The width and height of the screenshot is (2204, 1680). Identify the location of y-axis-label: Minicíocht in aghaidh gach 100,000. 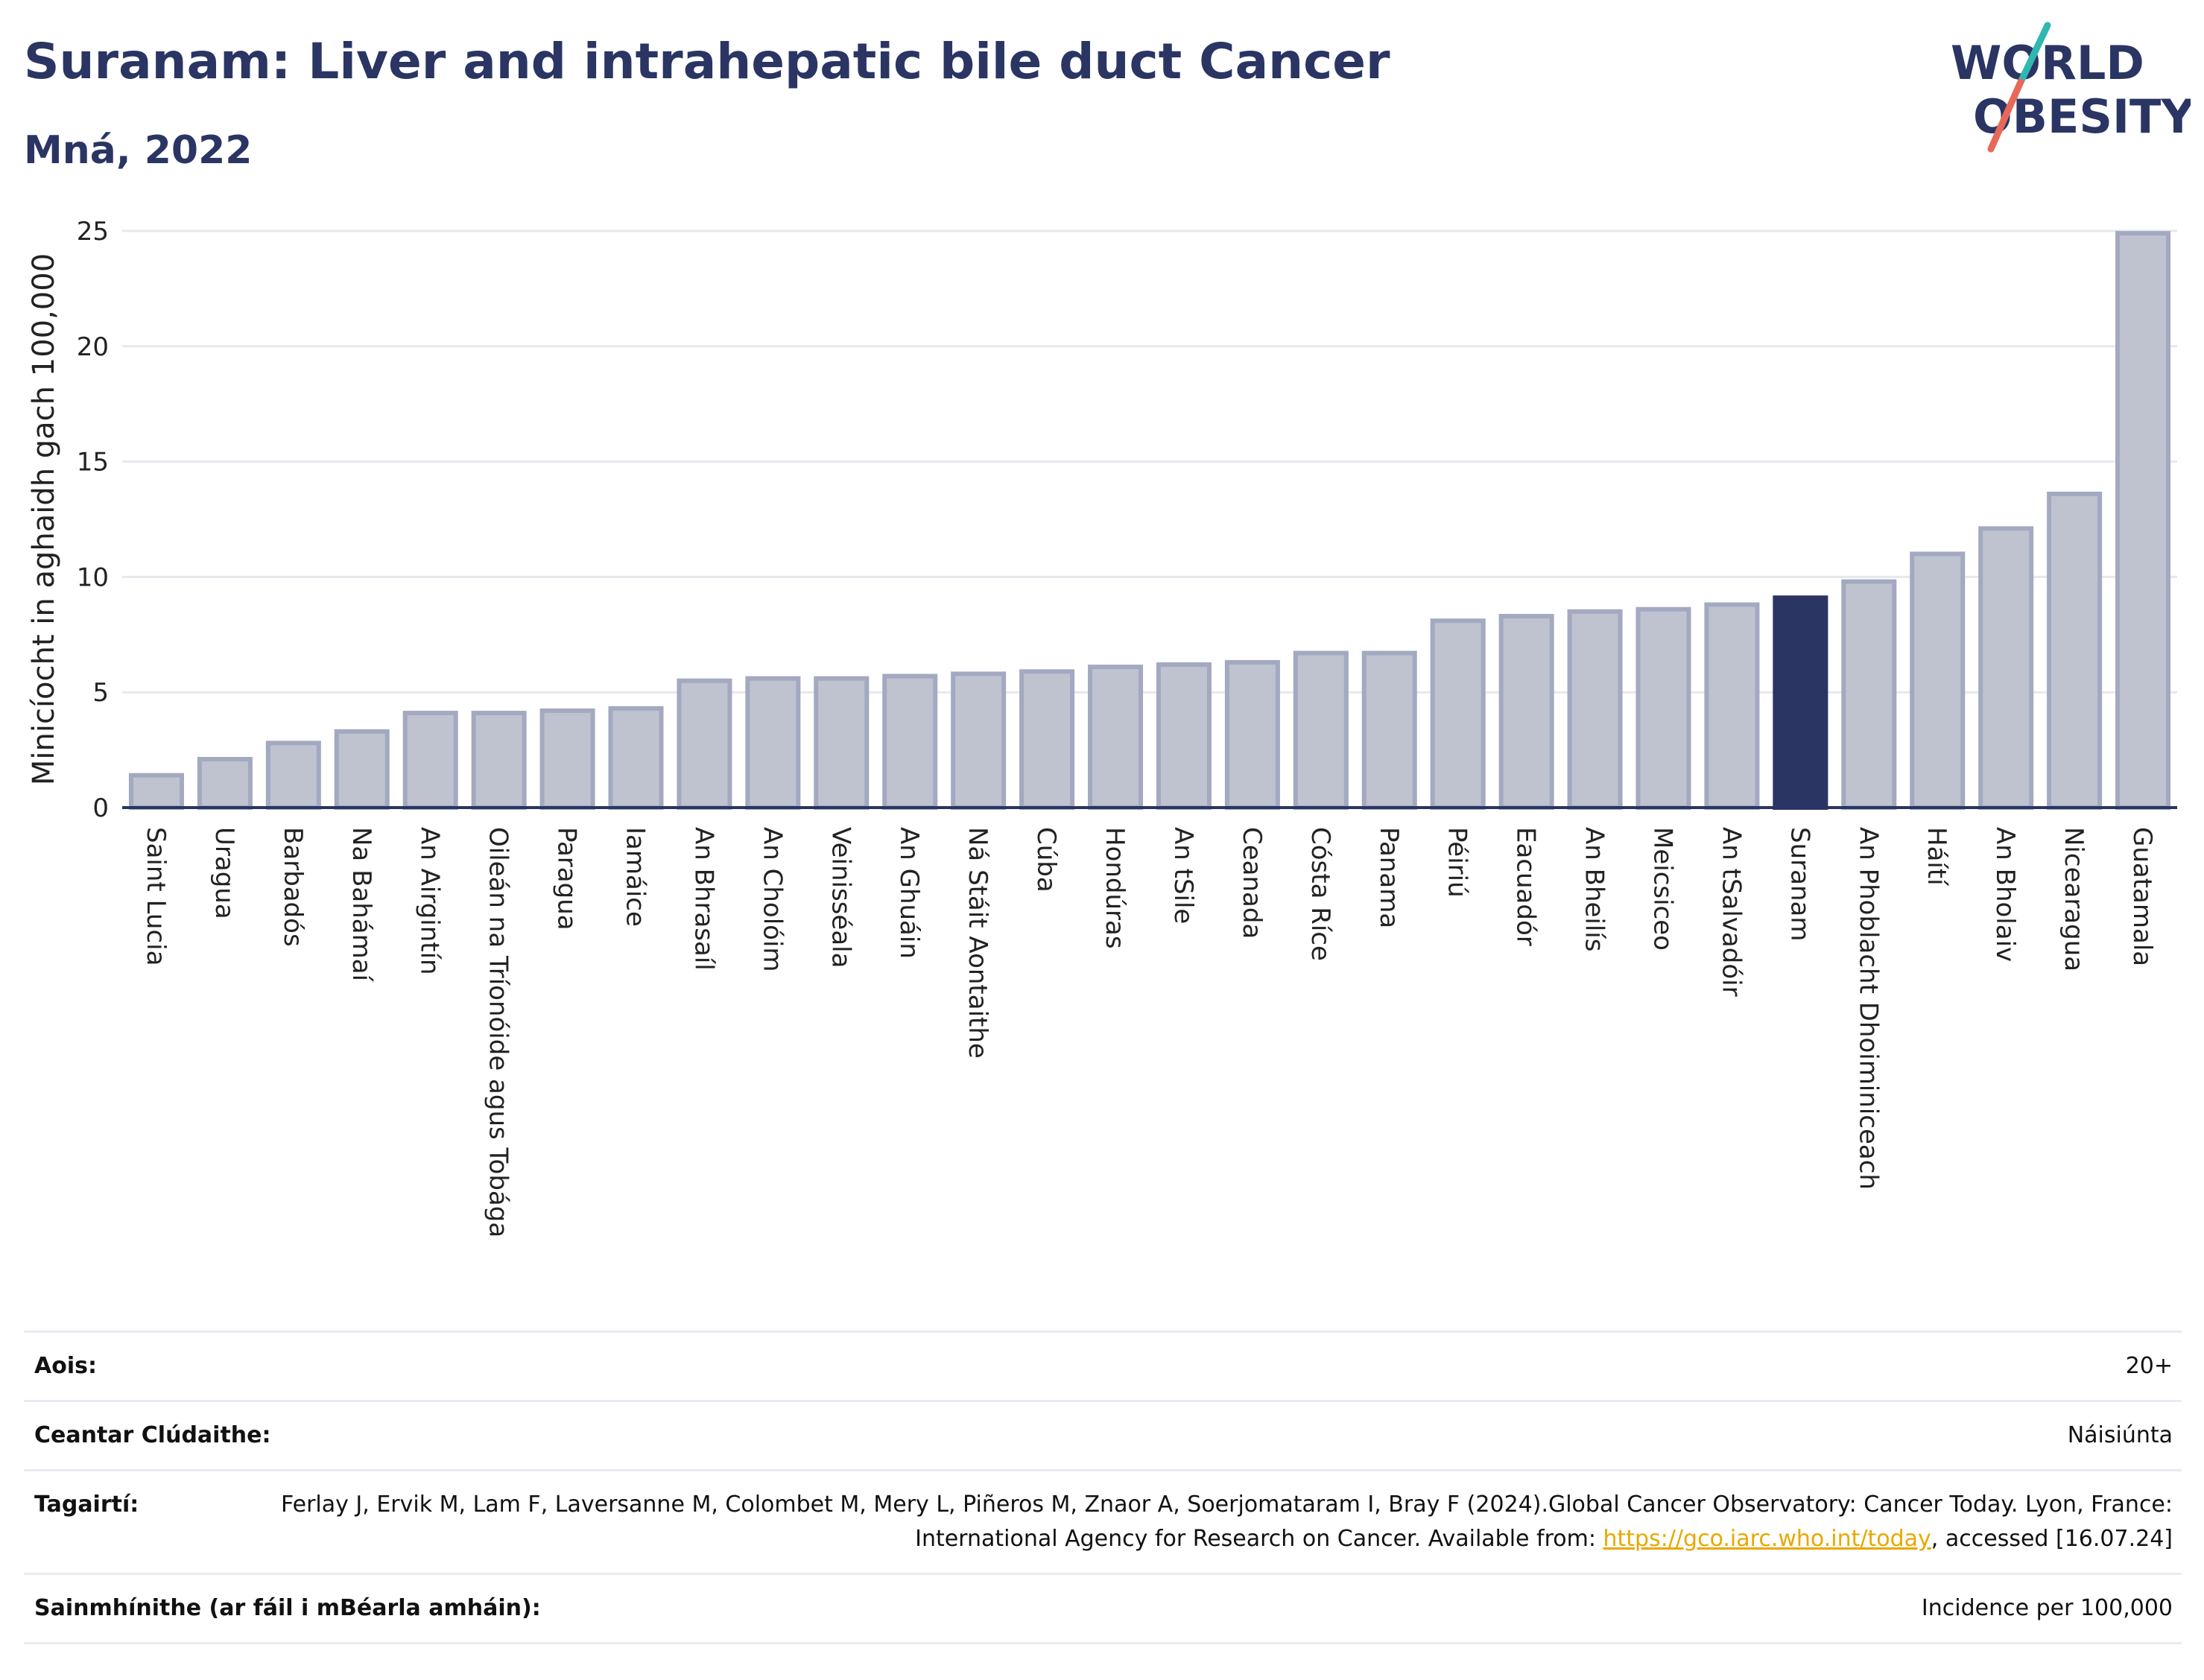
(44, 519).